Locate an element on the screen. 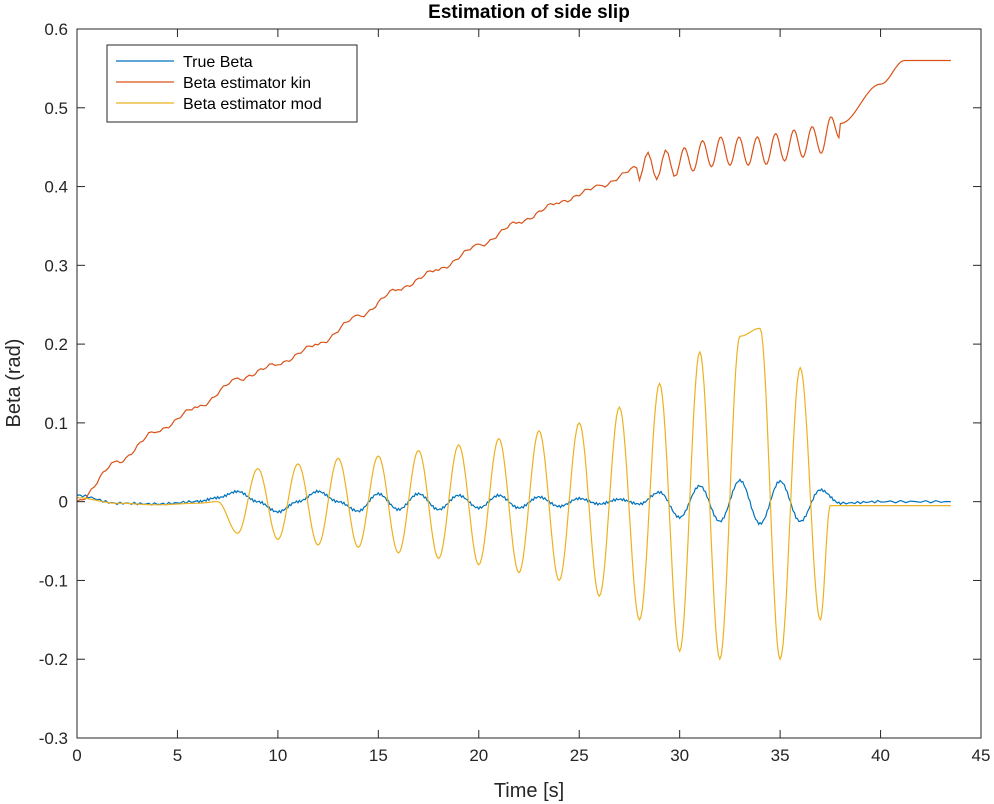 Image resolution: width=994 pixels, height=804 pixels. y-tick-label: 0 is located at coordinates (63, 502).